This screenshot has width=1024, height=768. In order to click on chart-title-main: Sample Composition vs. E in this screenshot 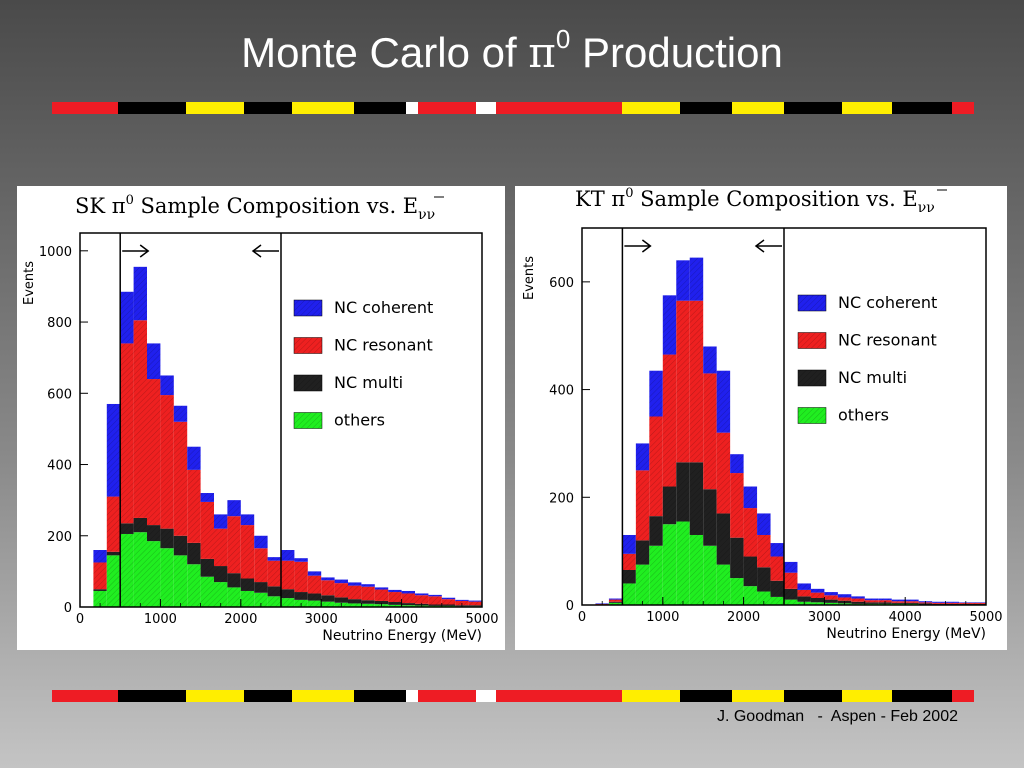, I will do `click(276, 206)`.